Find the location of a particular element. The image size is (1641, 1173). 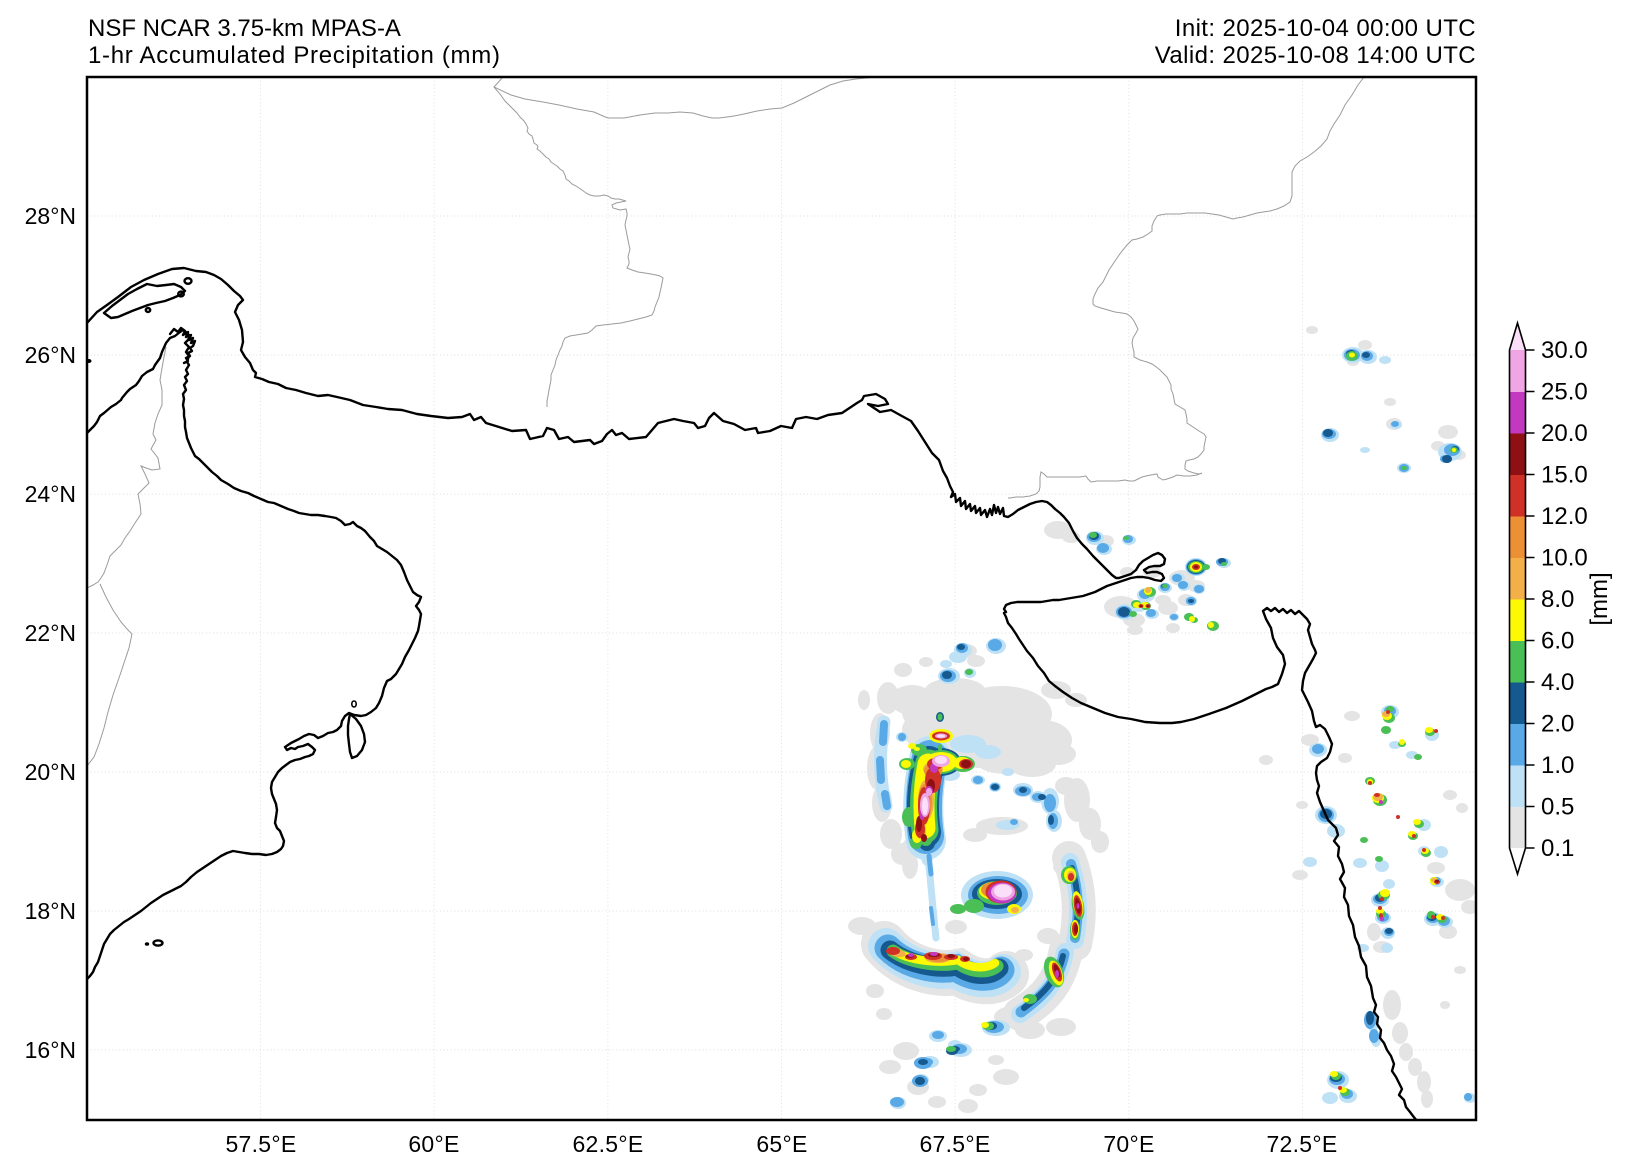

svg-text: Init: 2025-10-04 00:00 UTC is located at coordinates (1325, 28).